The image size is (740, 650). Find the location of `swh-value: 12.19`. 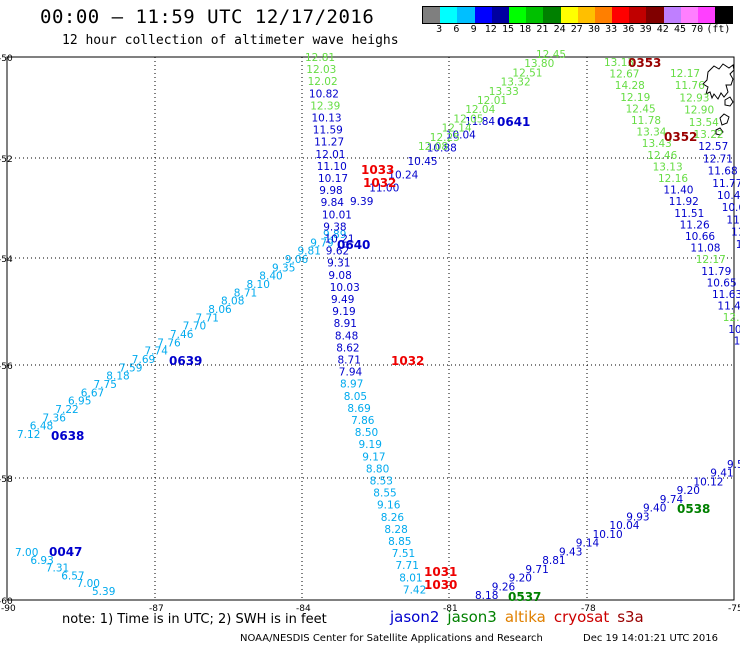

swh-value: 12.19 is located at coordinates (635, 98).